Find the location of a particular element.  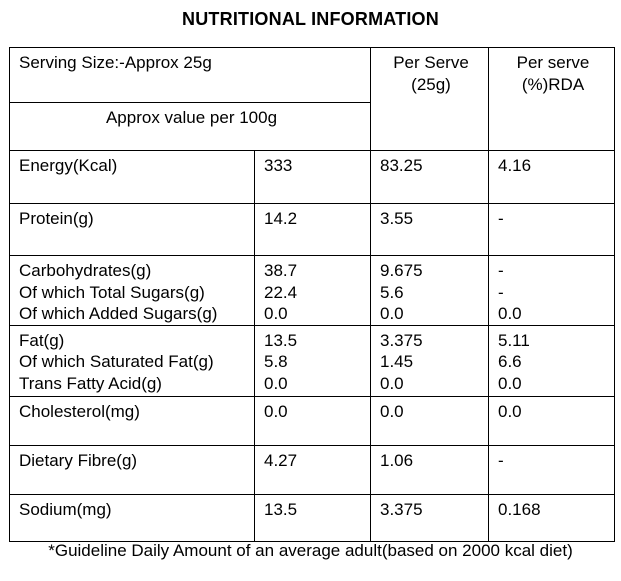

per-serve-cell: 1.06 is located at coordinates (429, 469).